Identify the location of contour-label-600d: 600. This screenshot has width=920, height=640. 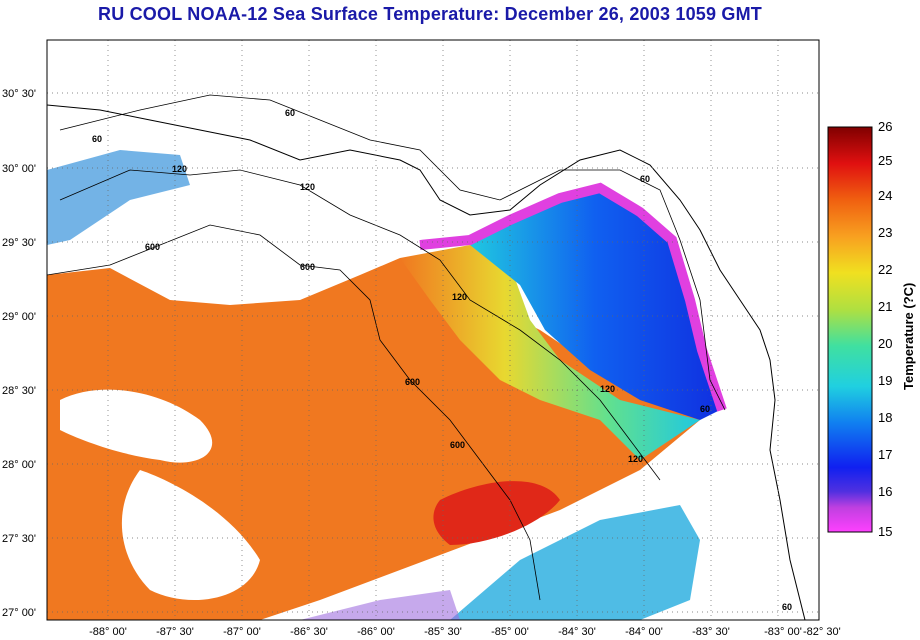
(457, 445).